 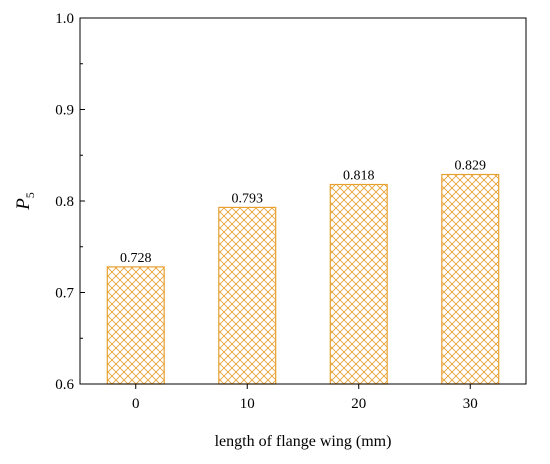 What do you see at coordinates (471, 166) in the screenshot?
I see `data-label-30: 0.829` at bounding box center [471, 166].